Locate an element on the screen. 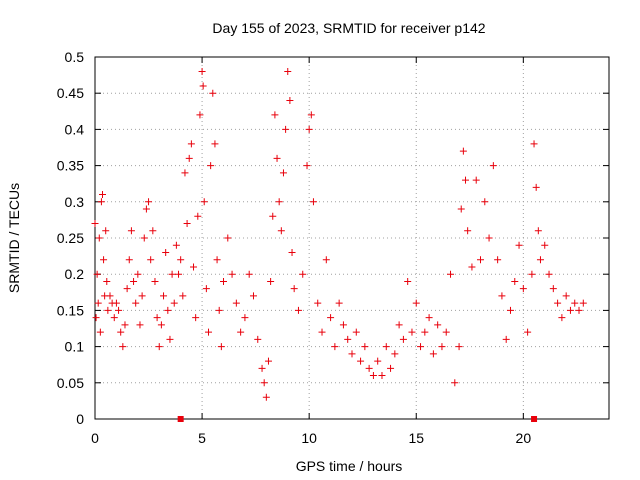 The width and height of the screenshot is (640, 480). axis-marker is located at coordinates (534, 419).